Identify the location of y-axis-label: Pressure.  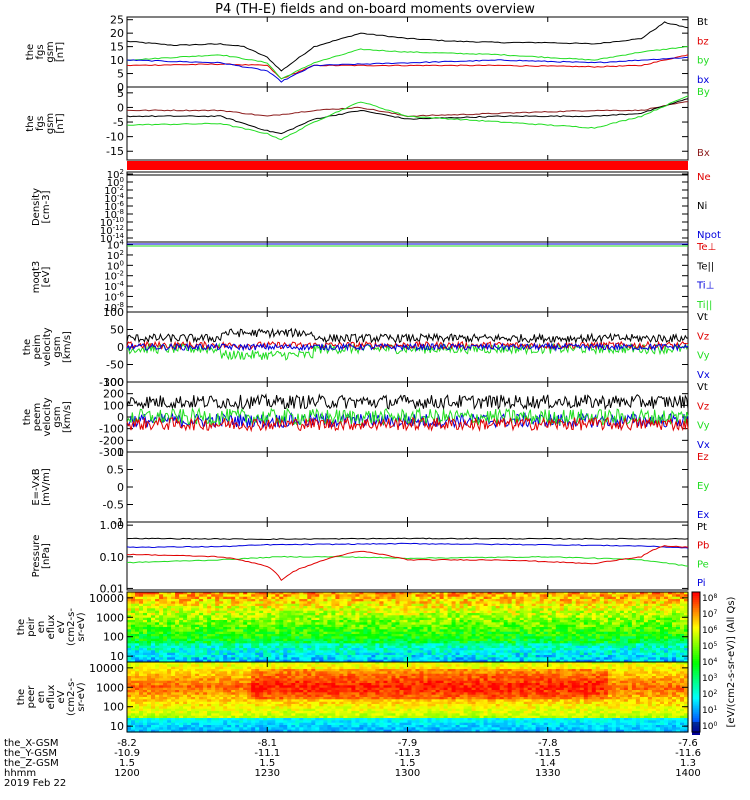
(36, 556).